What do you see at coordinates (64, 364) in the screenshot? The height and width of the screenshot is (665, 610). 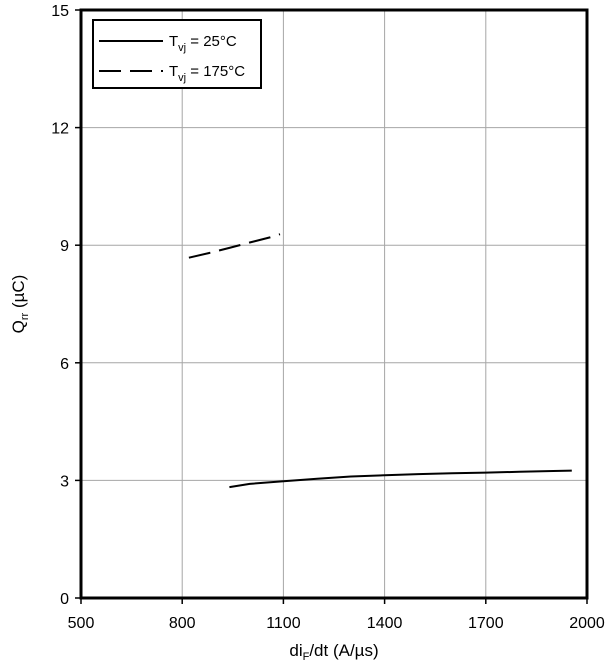 I see `y-tick-label: 6` at bounding box center [64, 364].